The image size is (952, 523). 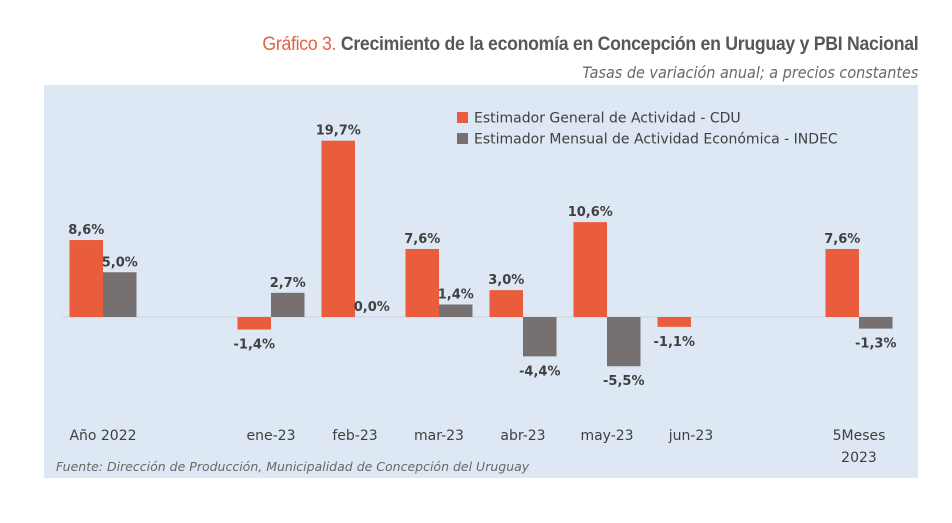 What do you see at coordinates (298, 44) in the screenshot?
I see `chart-title-number: Gráfico 3.` at bounding box center [298, 44].